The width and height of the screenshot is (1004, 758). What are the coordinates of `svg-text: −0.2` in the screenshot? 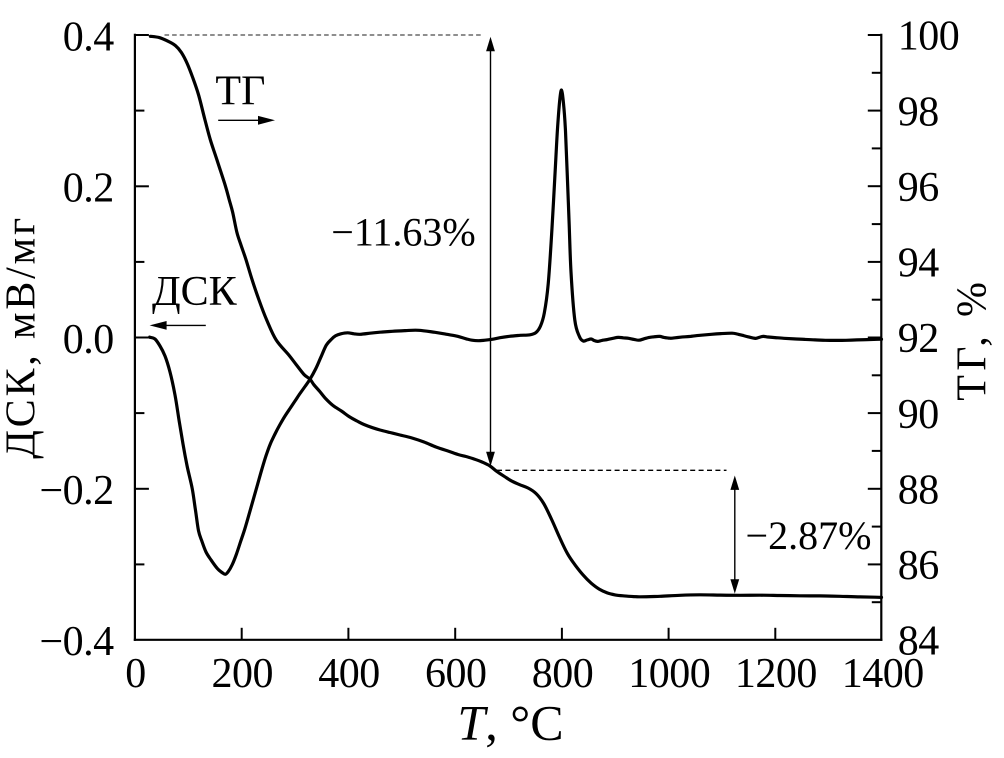 It's located at (77, 491).